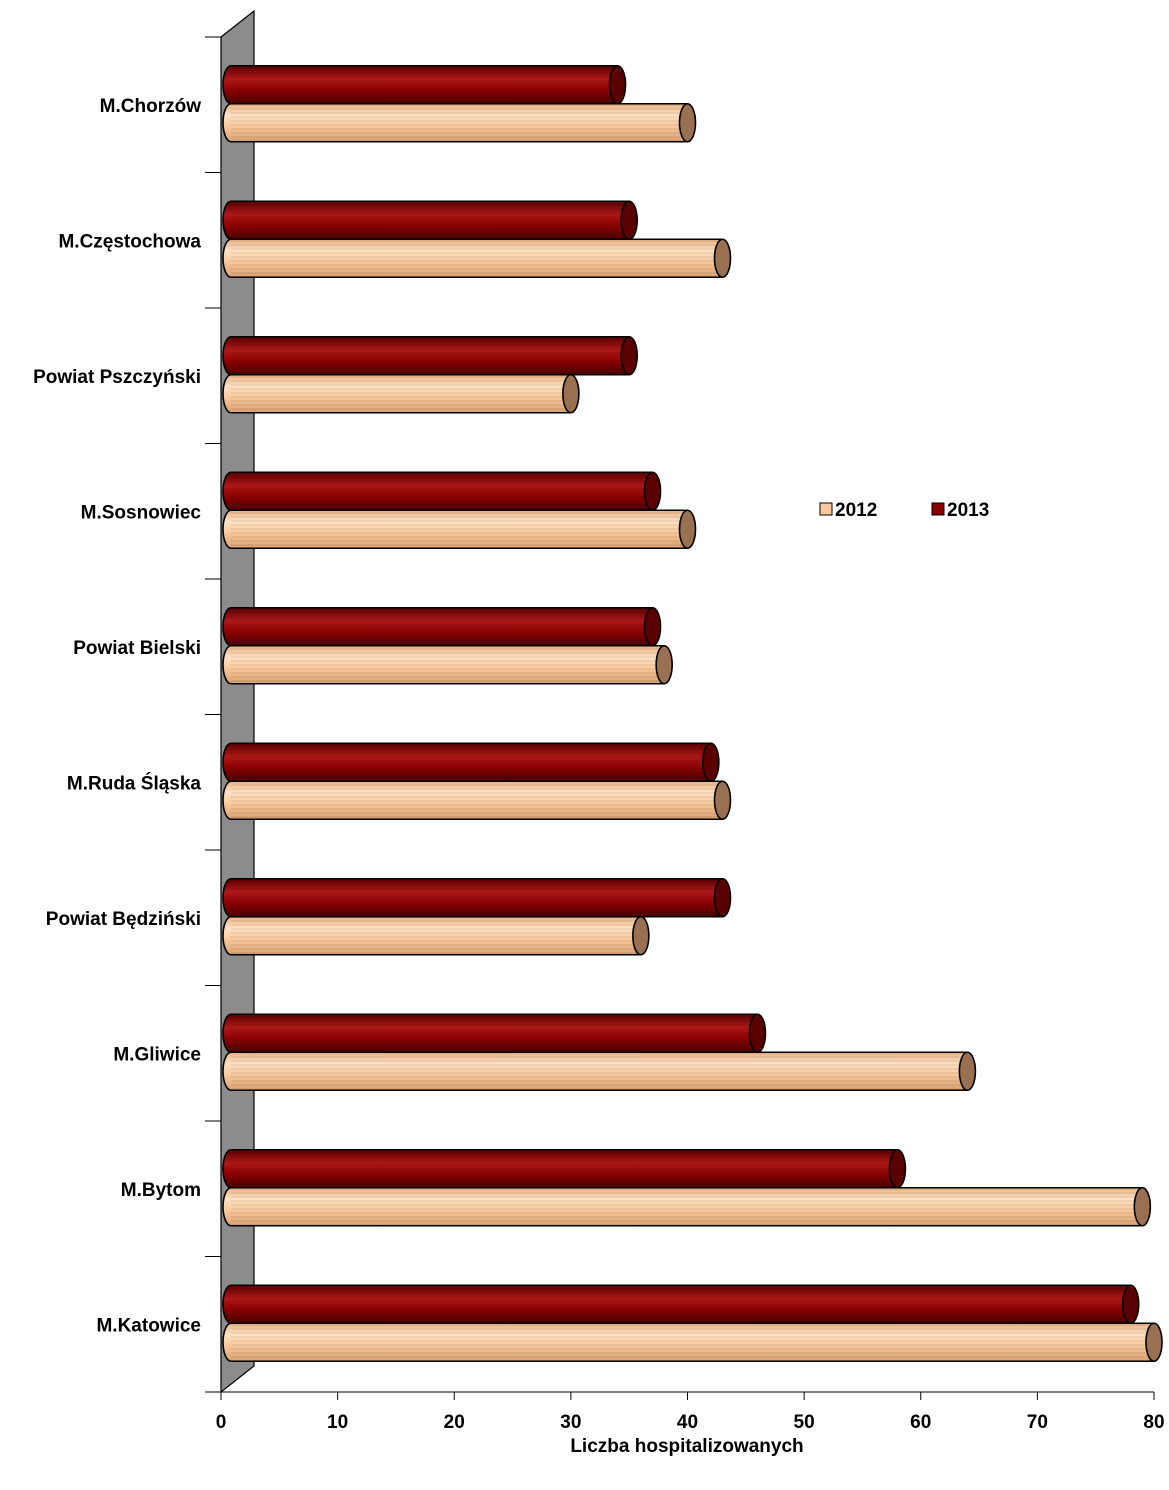 This screenshot has height=1490, width=1169. What do you see at coordinates (920, 1422) in the screenshot?
I see `x-tick-label: 60` at bounding box center [920, 1422].